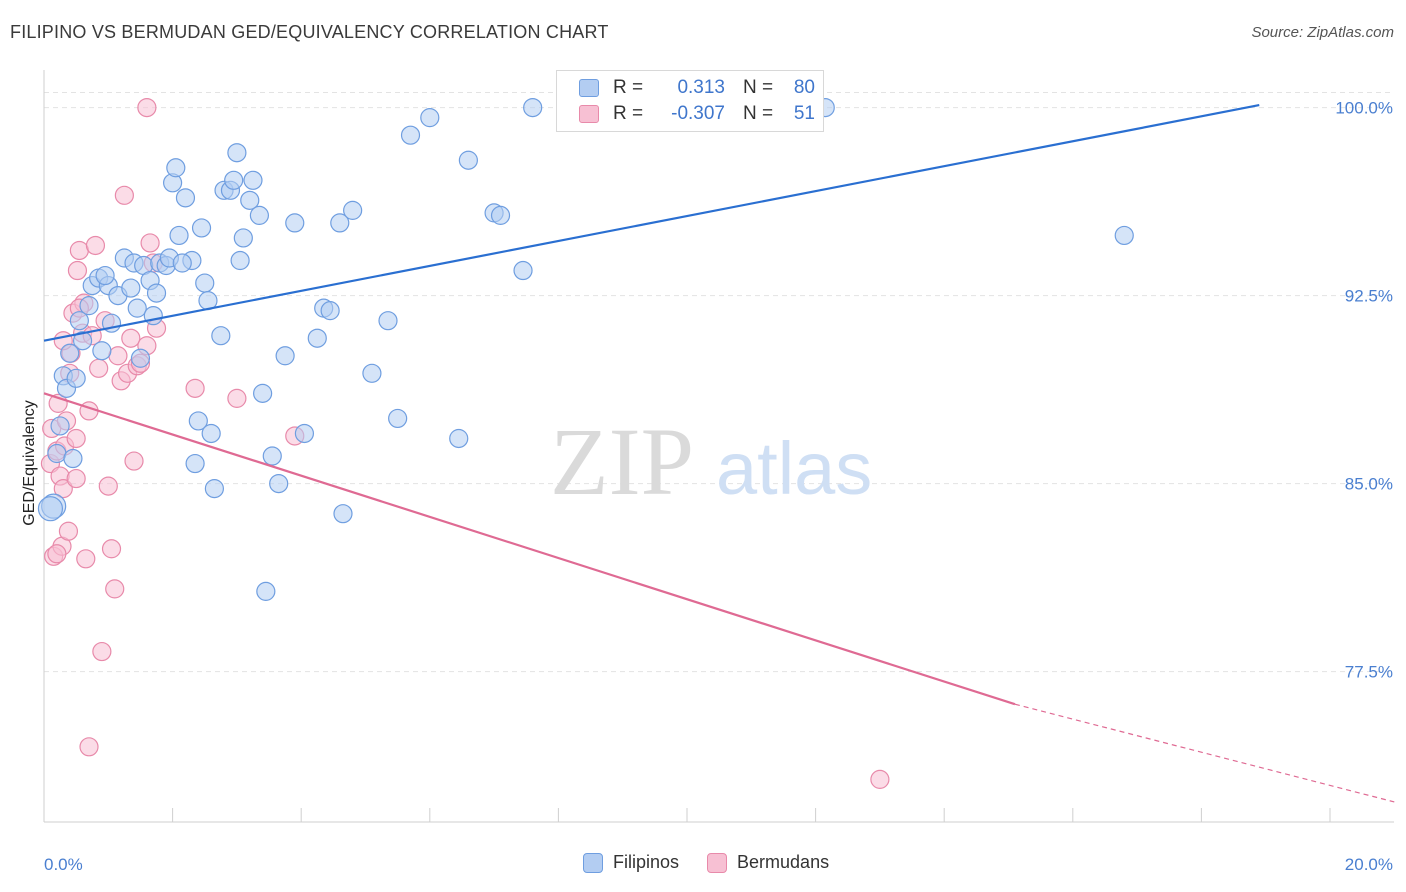 The height and width of the screenshot is (892, 1406). Describe the element at coordinates (1369, 296) in the screenshot. I see `y-tick-label: 92.5%` at that location.